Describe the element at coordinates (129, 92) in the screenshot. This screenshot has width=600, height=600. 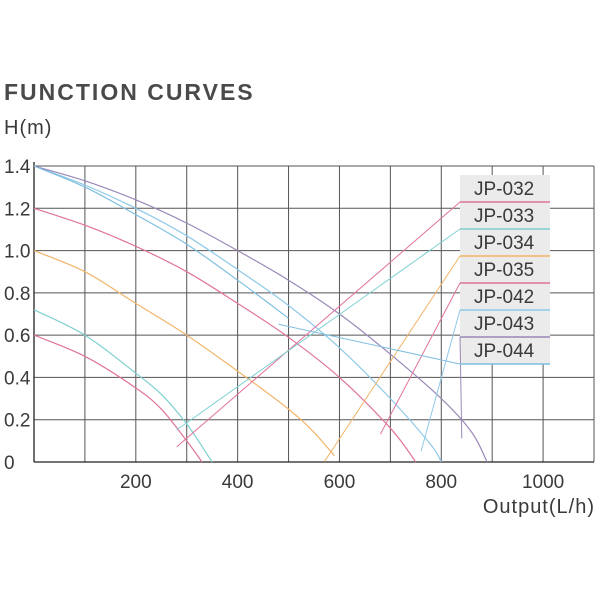
I see `chart-title: FUNCTION CURVES` at that location.